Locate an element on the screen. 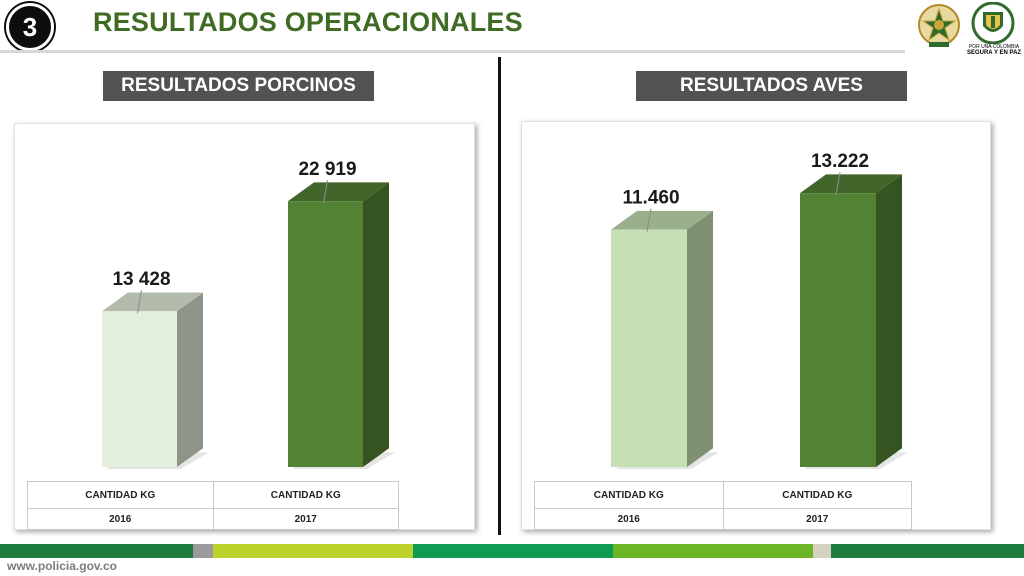  police-emblem-logo is located at coordinates (939, 25).